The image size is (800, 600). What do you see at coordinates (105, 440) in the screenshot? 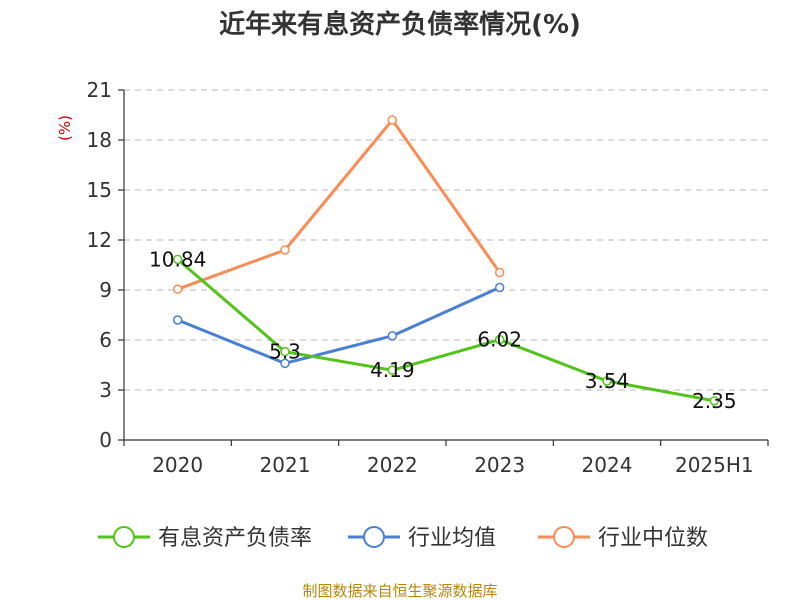
I see `y-tick-label: 0` at bounding box center [105, 440].